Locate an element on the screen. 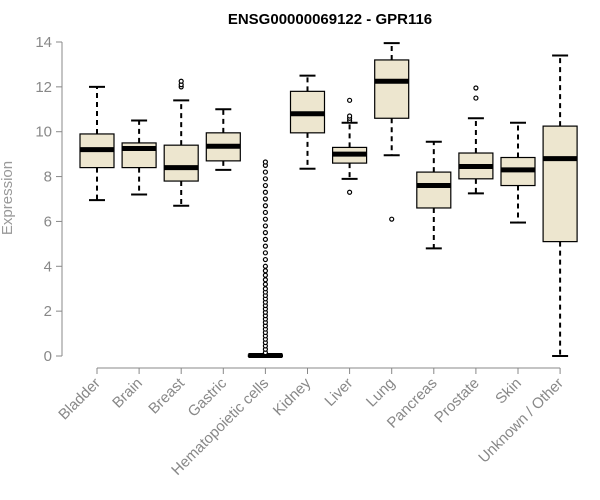 The width and height of the screenshot is (600, 500). y-tick-label: 14 is located at coordinates (43, 42).